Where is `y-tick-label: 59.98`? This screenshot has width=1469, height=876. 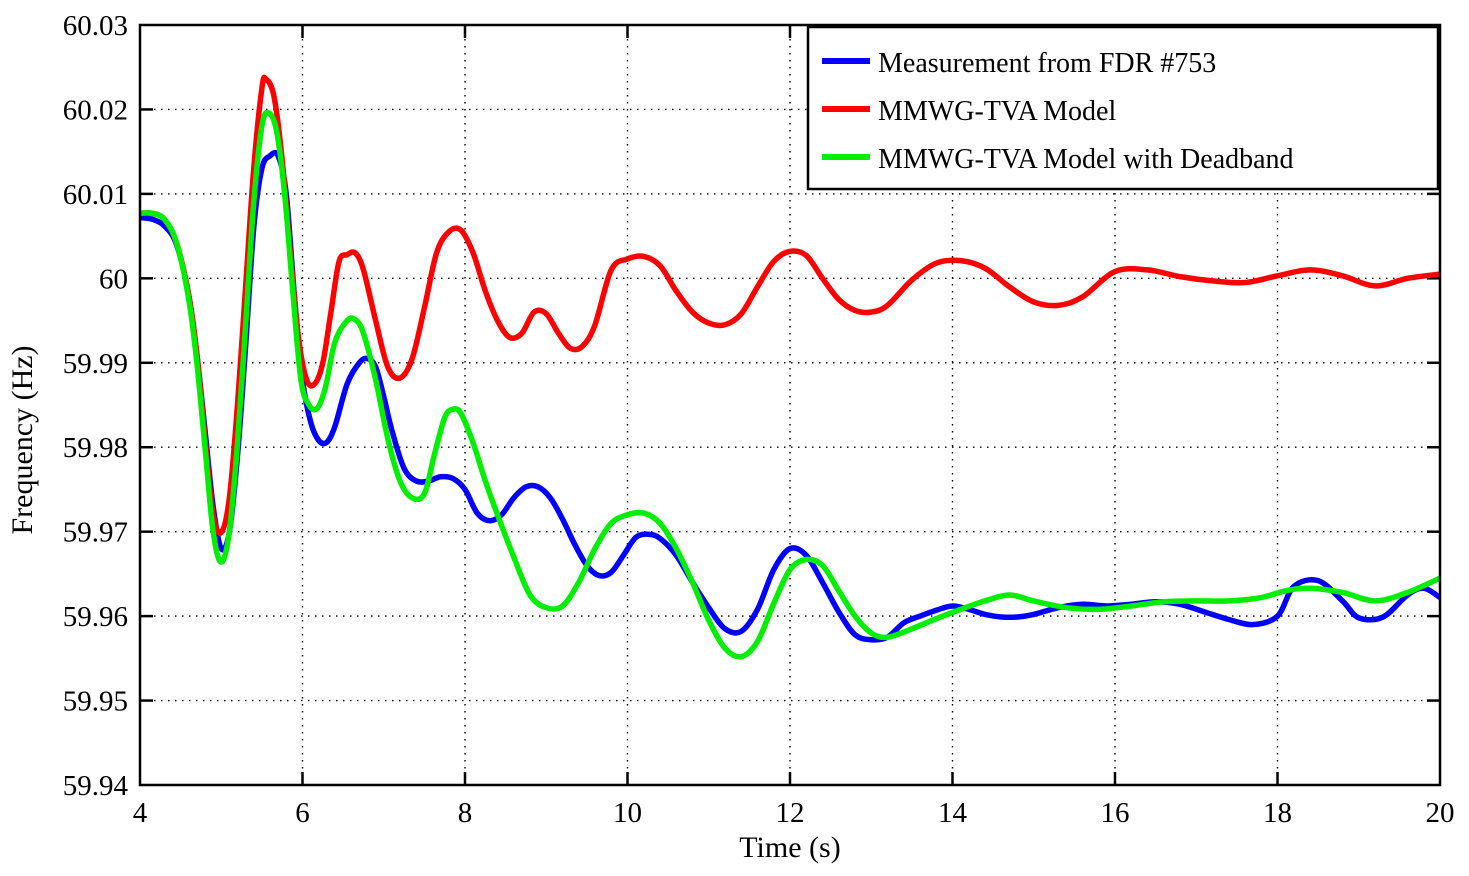 y-tick-label: 59.98 is located at coordinates (95, 448).